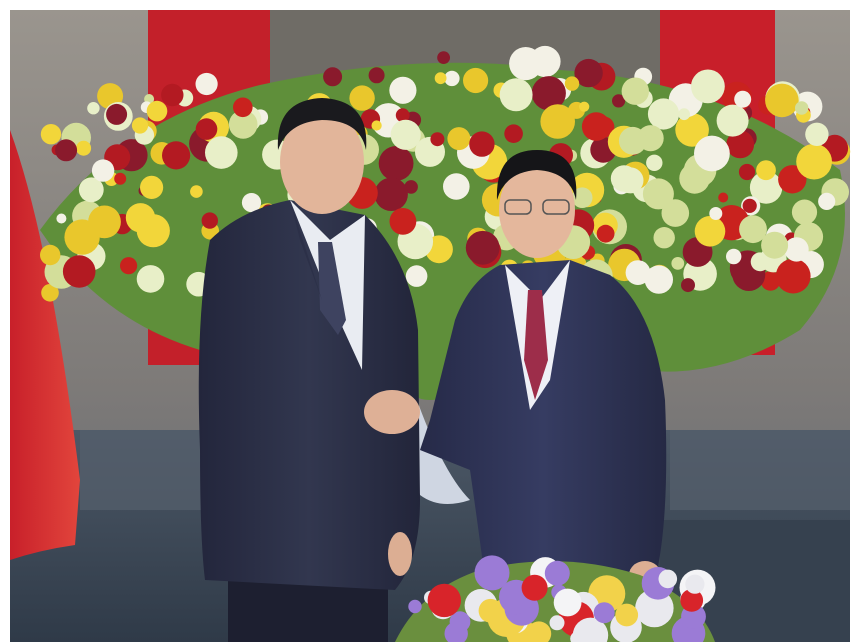 This screenshot has height=642, width=858. I want to click on suit, so click(543, 420).